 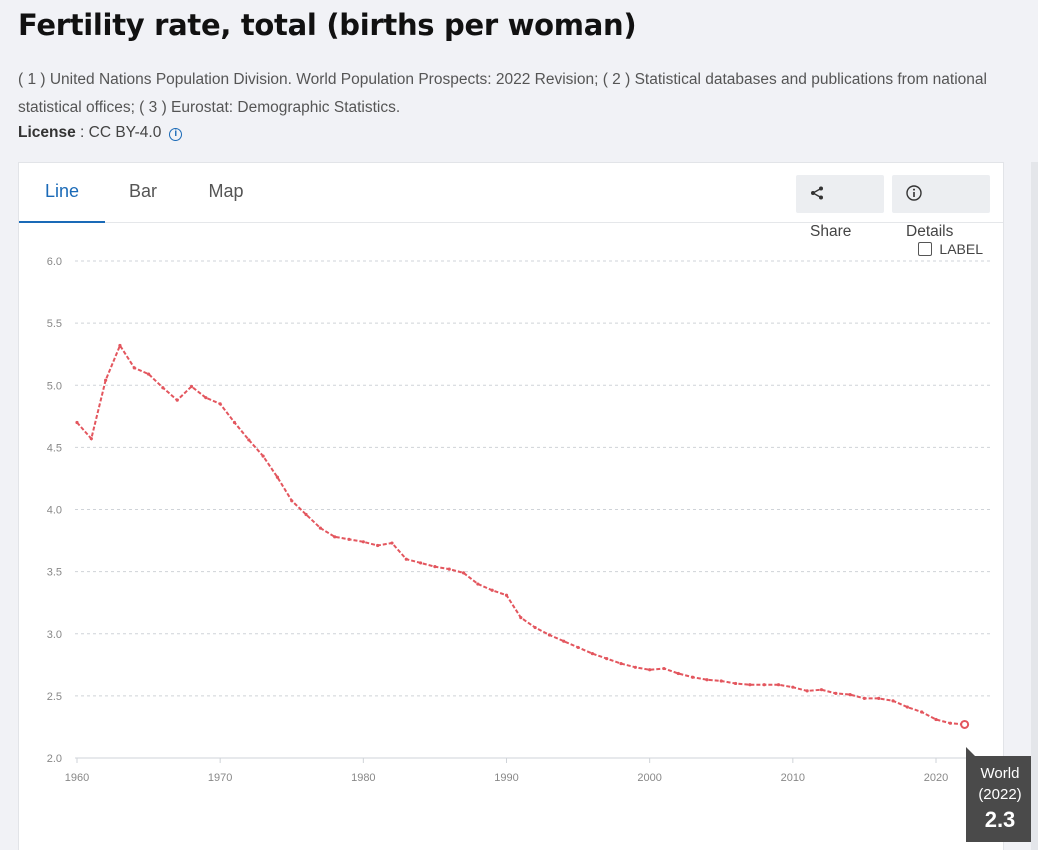 What do you see at coordinates (649, 778) in the screenshot?
I see `x-tick-label: 2000` at bounding box center [649, 778].